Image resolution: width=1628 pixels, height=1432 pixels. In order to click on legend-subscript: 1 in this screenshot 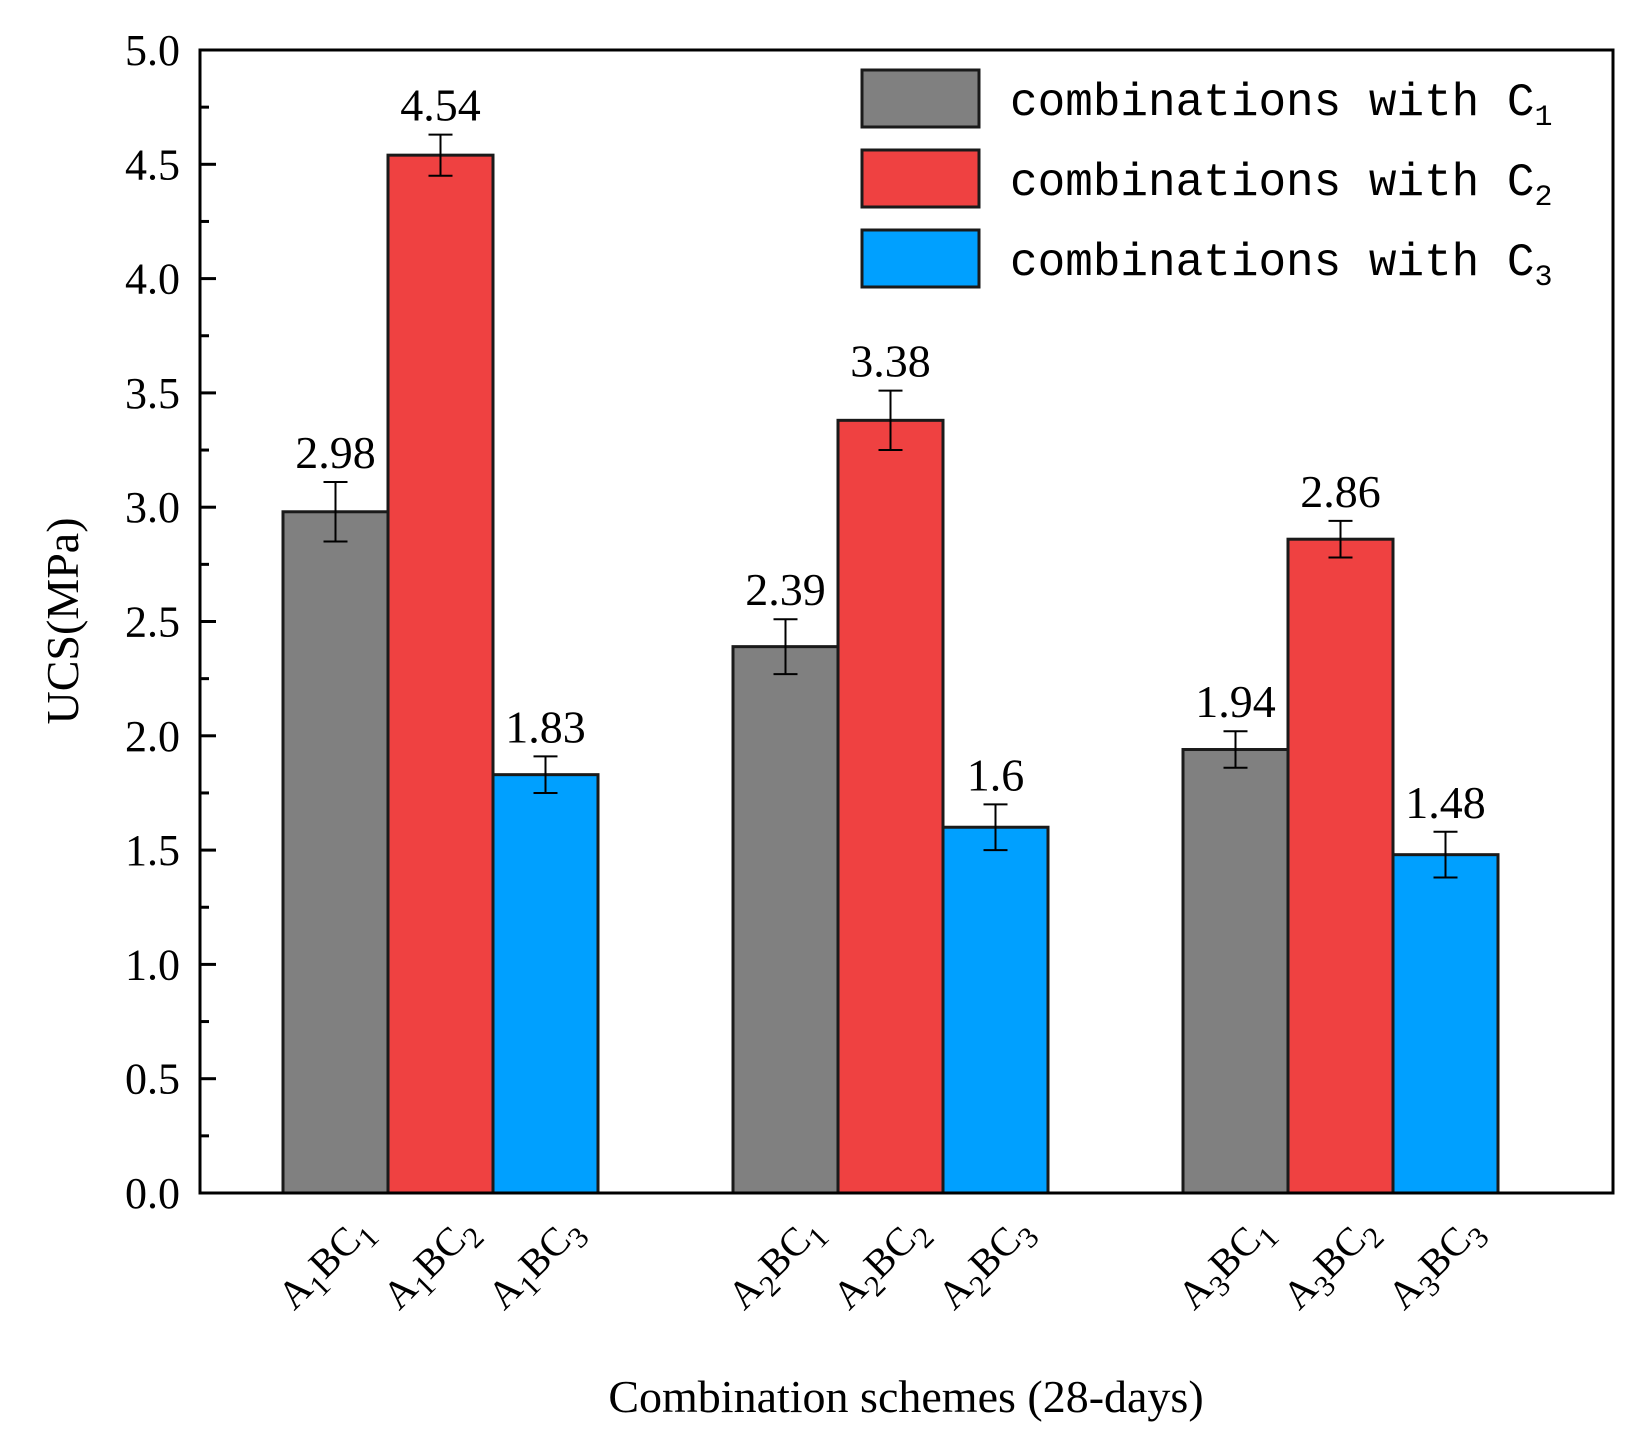, I will do `click(1544, 118)`.